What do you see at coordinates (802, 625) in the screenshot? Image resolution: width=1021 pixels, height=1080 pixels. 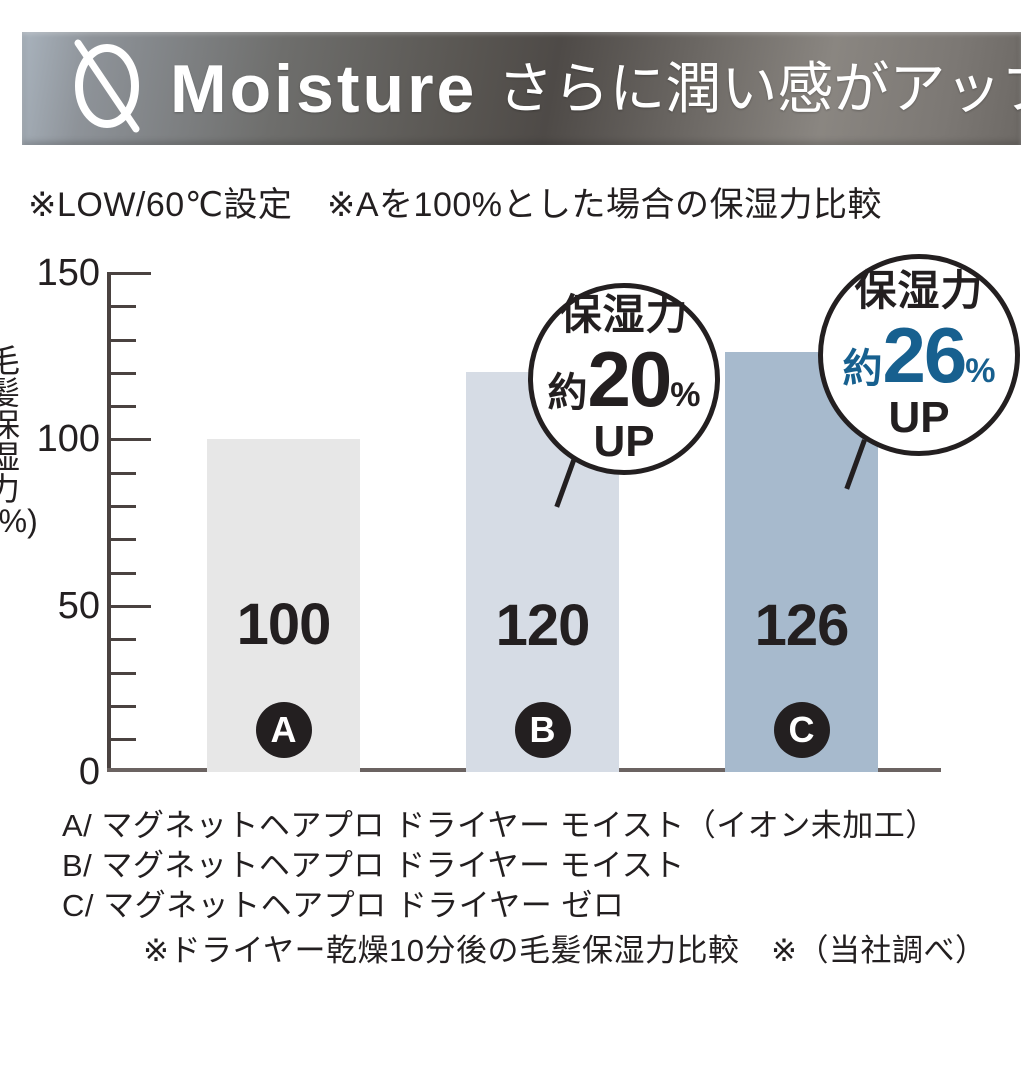 I see `bar-value-c: 126` at bounding box center [802, 625].